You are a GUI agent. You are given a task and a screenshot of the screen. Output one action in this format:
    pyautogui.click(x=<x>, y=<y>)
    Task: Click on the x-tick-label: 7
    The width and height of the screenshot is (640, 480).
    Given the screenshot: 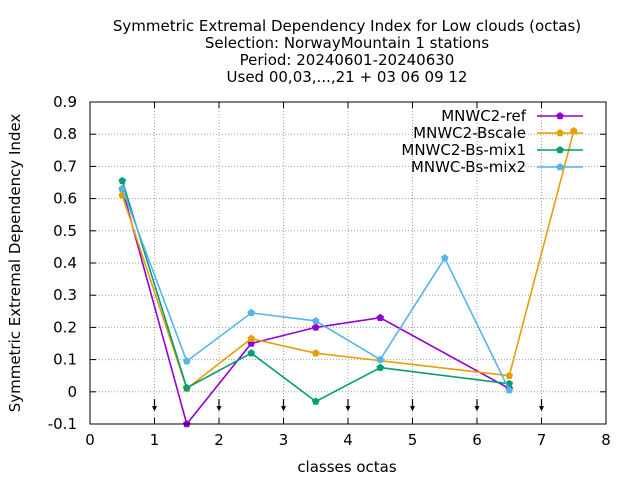 What is the action you would take?
    pyautogui.click(x=542, y=440)
    